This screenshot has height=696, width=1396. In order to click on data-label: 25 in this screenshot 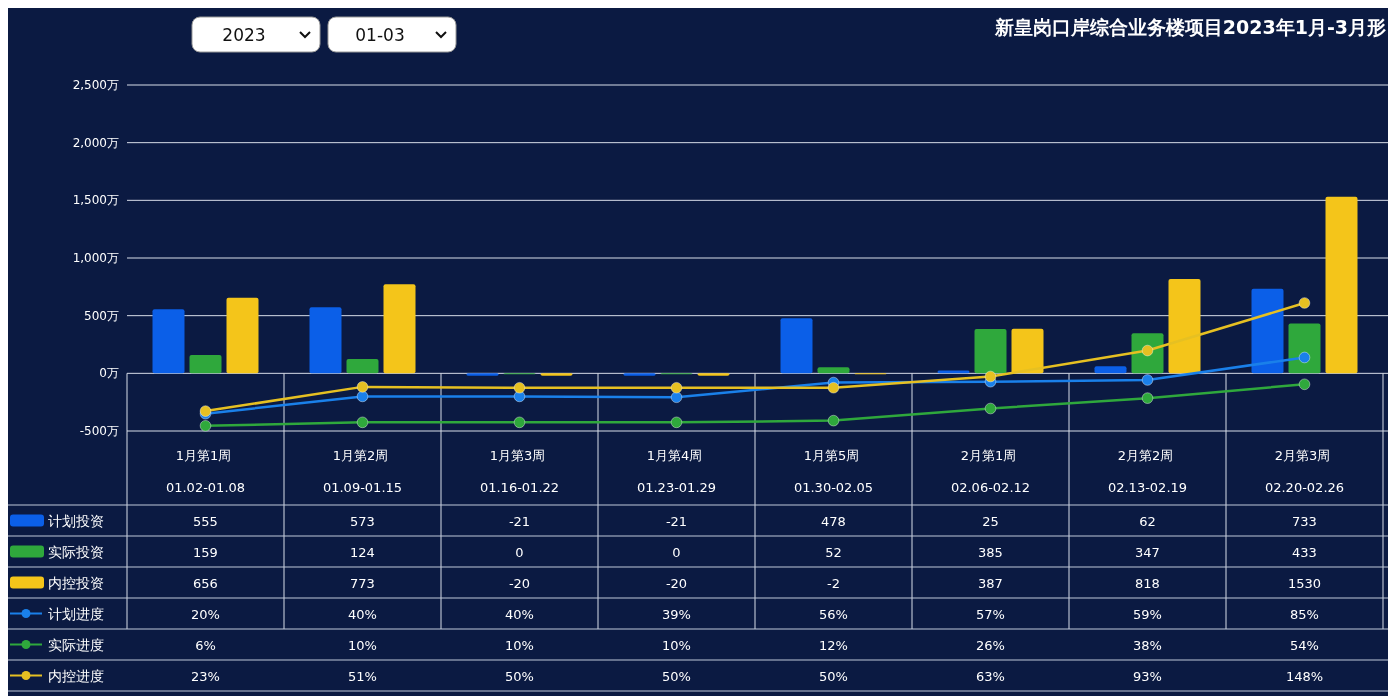, I will do `click(990, 521)`.